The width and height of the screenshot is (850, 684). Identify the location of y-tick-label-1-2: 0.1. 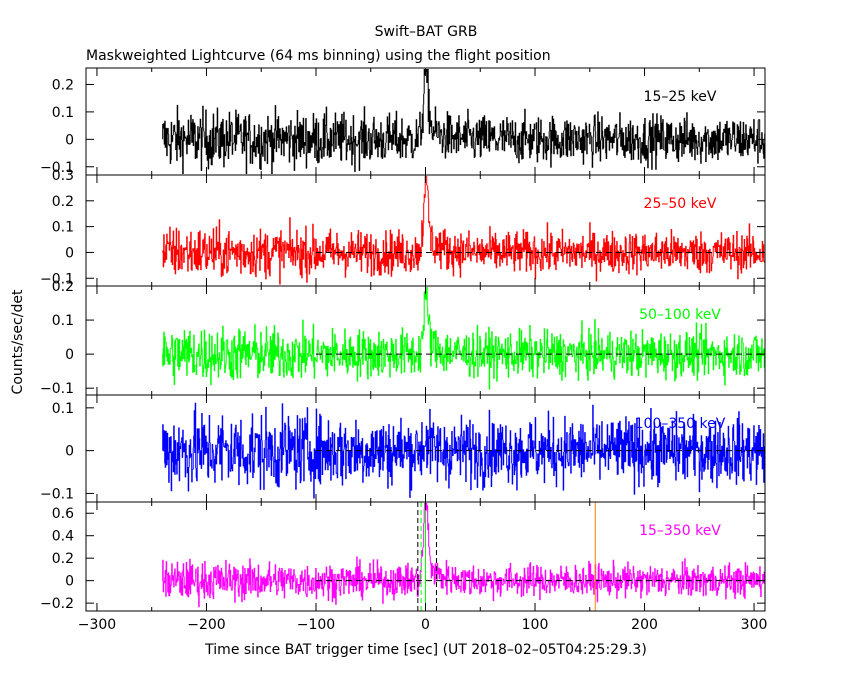
(63, 228).